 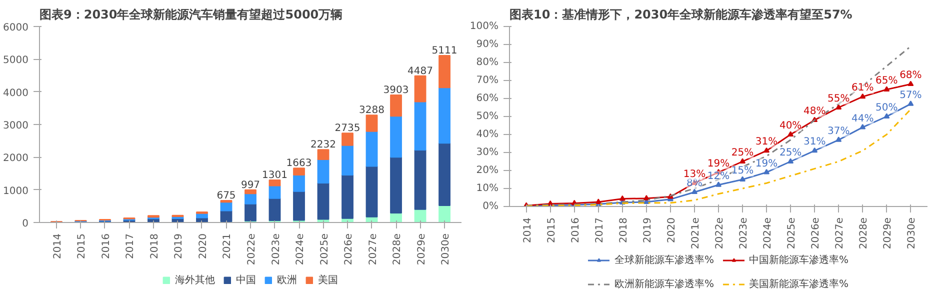 I want to click on data-label: 61%, so click(x=863, y=88).